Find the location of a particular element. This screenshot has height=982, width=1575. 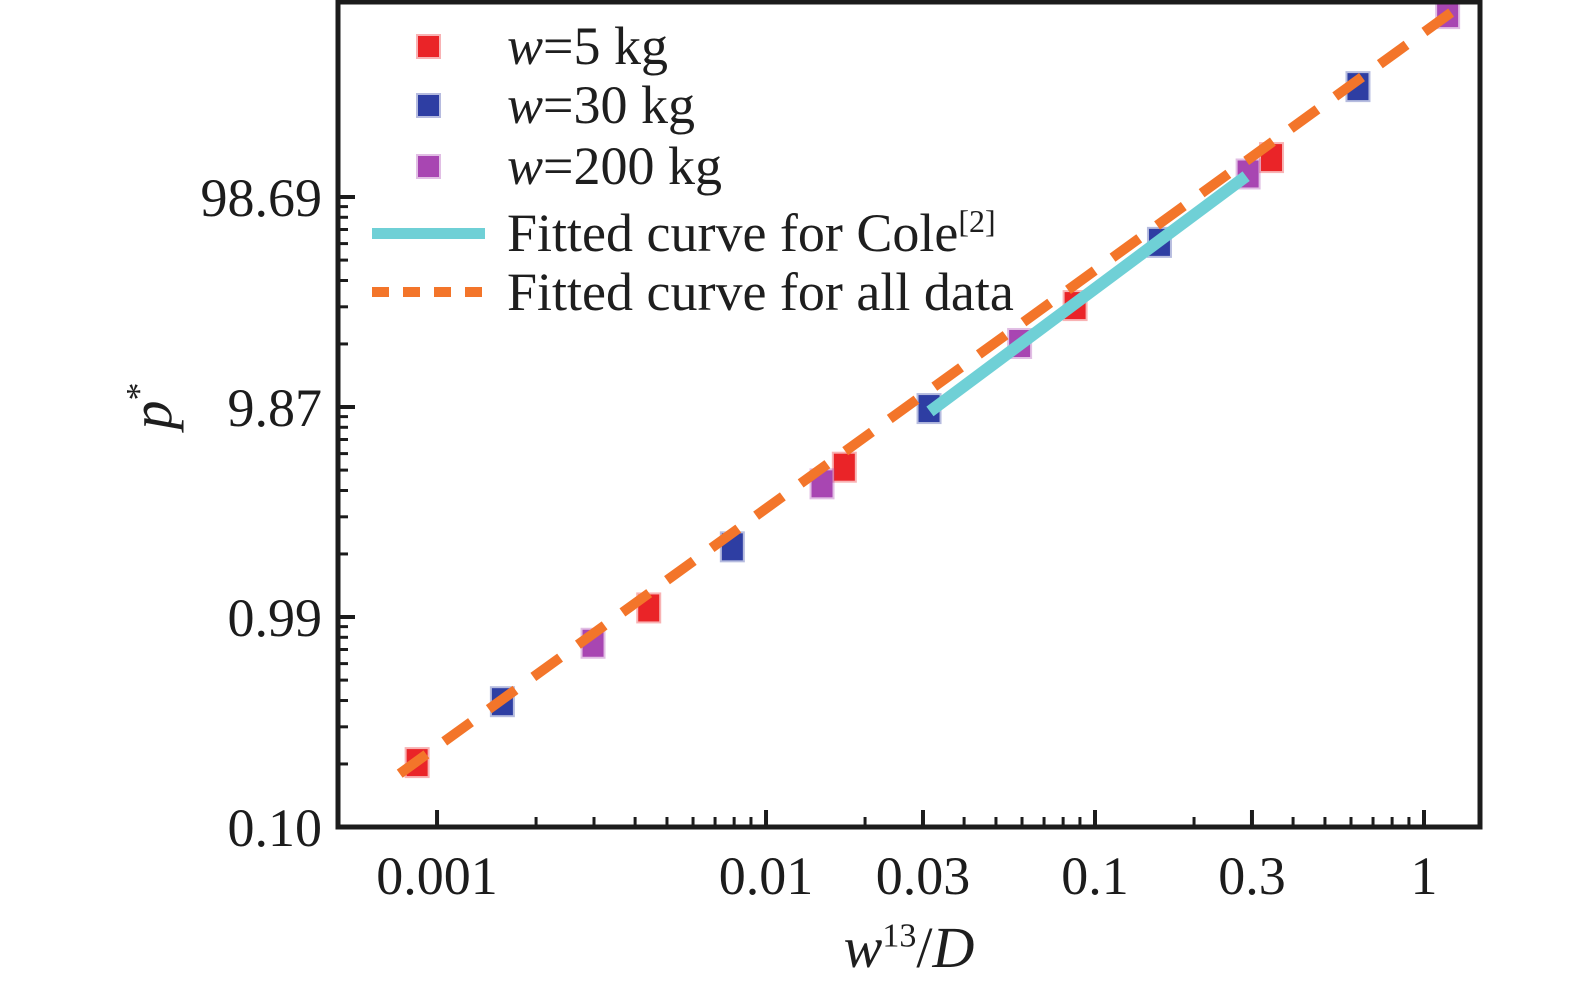

legend-item-w200kg: w=200 kg is located at coordinates (547, 166).